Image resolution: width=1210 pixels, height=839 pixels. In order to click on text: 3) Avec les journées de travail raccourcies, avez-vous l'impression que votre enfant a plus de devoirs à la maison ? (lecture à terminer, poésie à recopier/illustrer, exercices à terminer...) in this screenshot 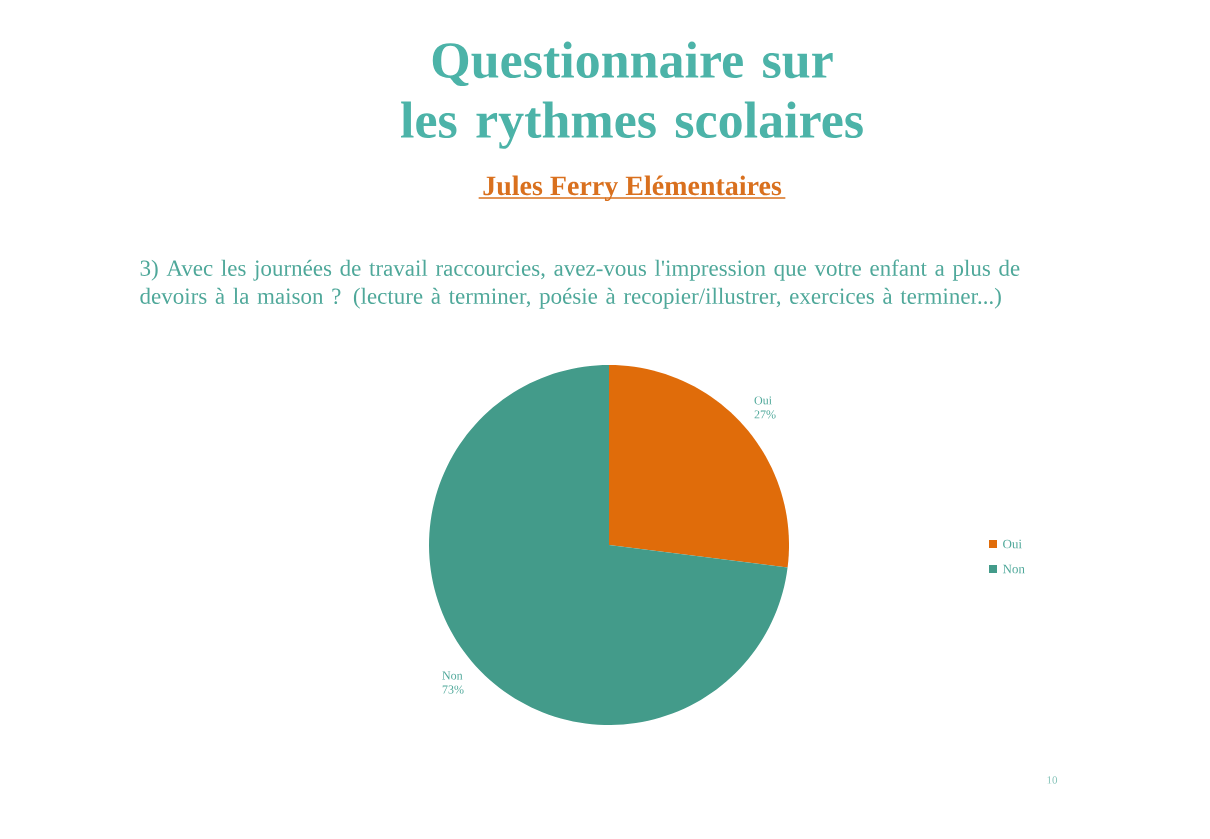, I will do `click(580, 284)`.